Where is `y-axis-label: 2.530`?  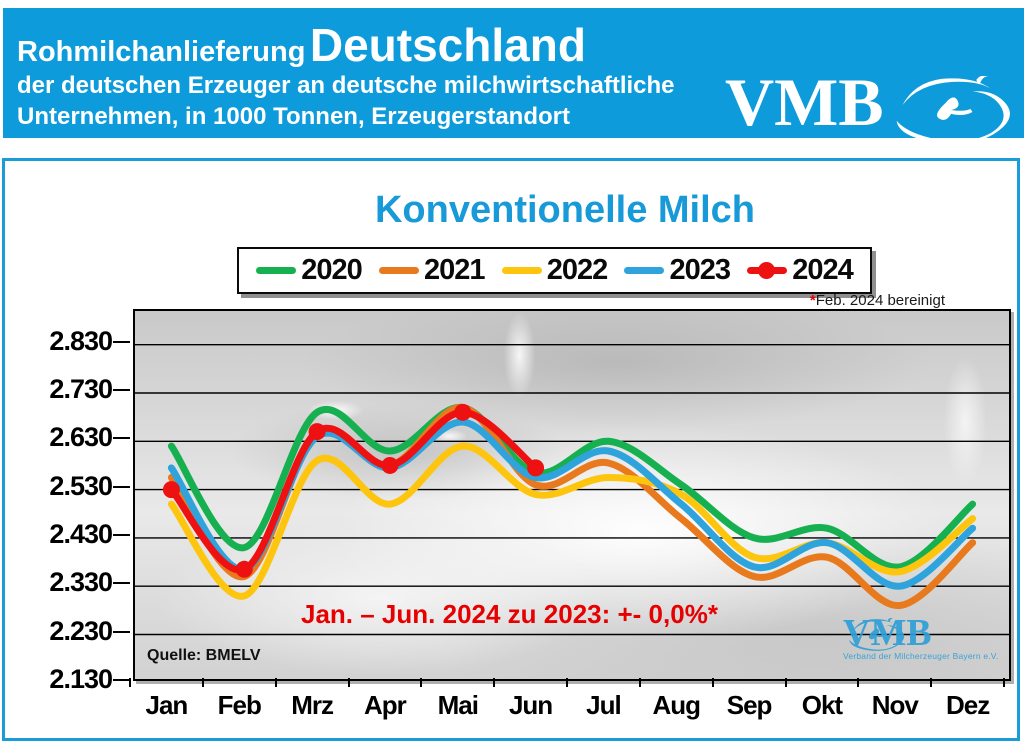 y-axis-label: 2.530 is located at coordinates (81, 485).